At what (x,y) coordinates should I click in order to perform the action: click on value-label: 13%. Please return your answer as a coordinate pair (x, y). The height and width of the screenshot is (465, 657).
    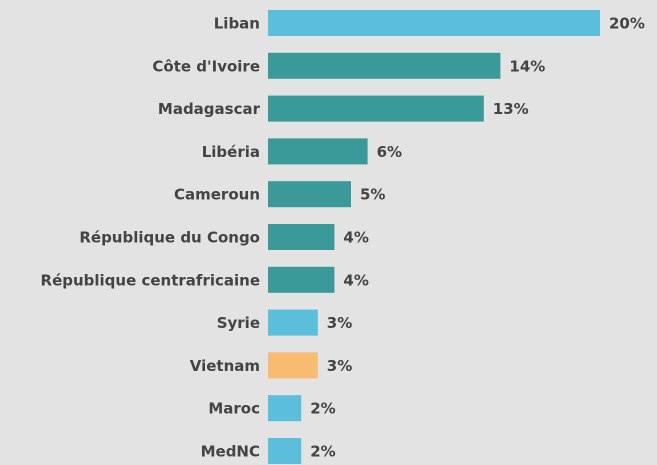
    Looking at the image, I should click on (511, 109).